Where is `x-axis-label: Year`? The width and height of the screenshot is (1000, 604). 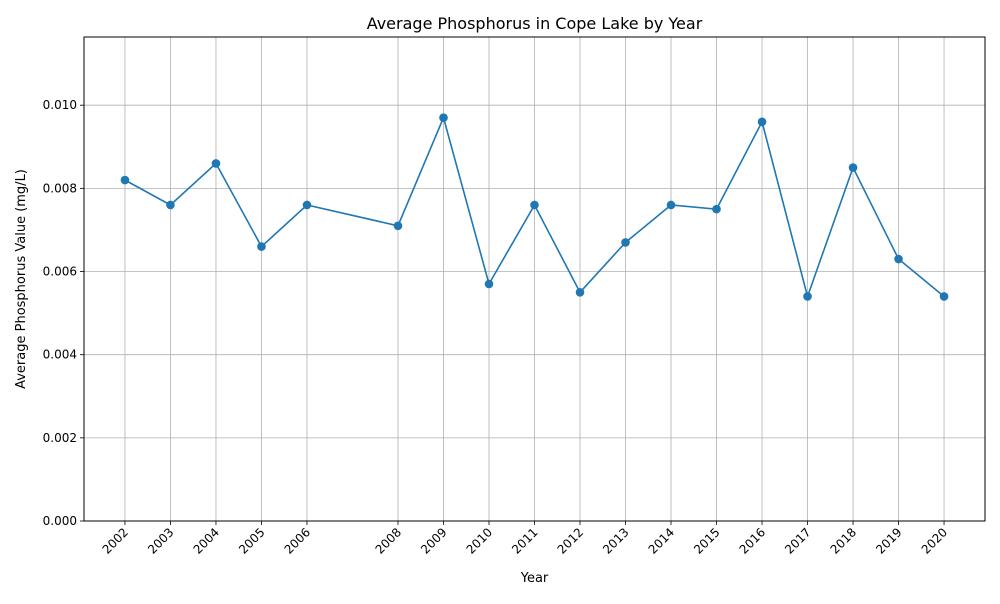 x-axis-label: Year is located at coordinates (534, 578).